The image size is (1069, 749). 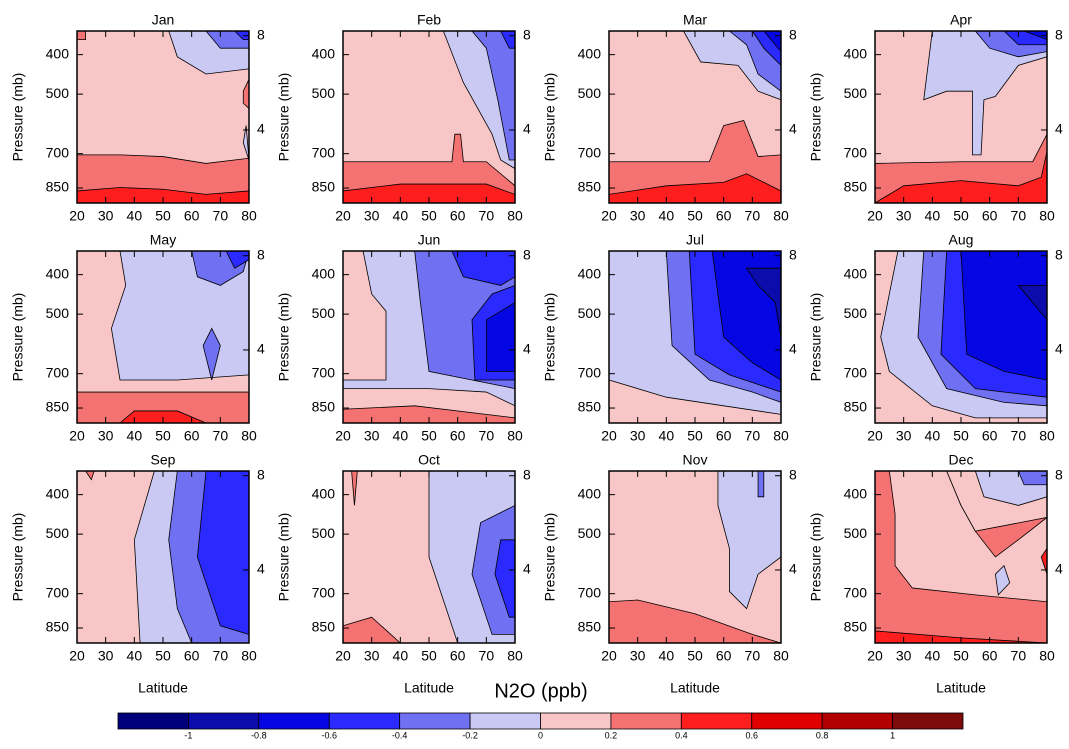 What do you see at coordinates (961, 20) in the screenshot?
I see `panel-title: Apr` at bounding box center [961, 20].